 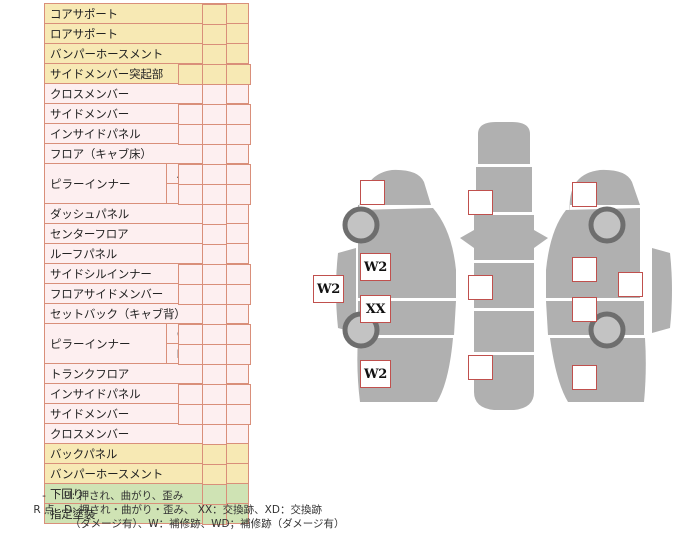 I want to click on row-label: 指定塗装, so click(x=146, y=513).